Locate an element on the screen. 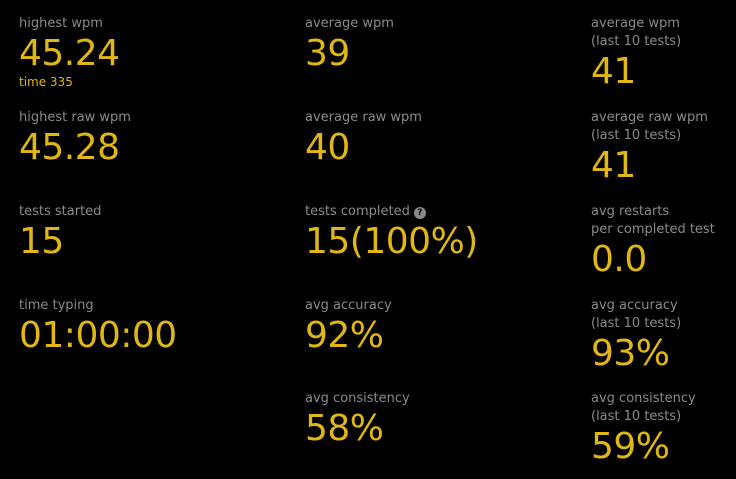 The width and height of the screenshot is (736, 479). stat-value: 92% is located at coordinates (344, 335).